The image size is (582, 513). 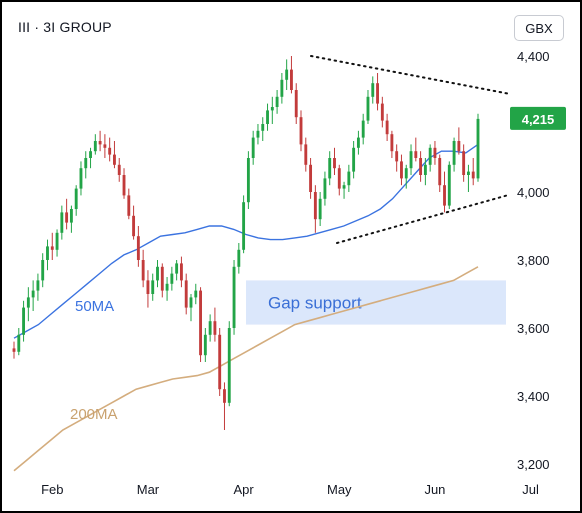 I want to click on y-tick-label: 4,000, so click(x=533, y=192).